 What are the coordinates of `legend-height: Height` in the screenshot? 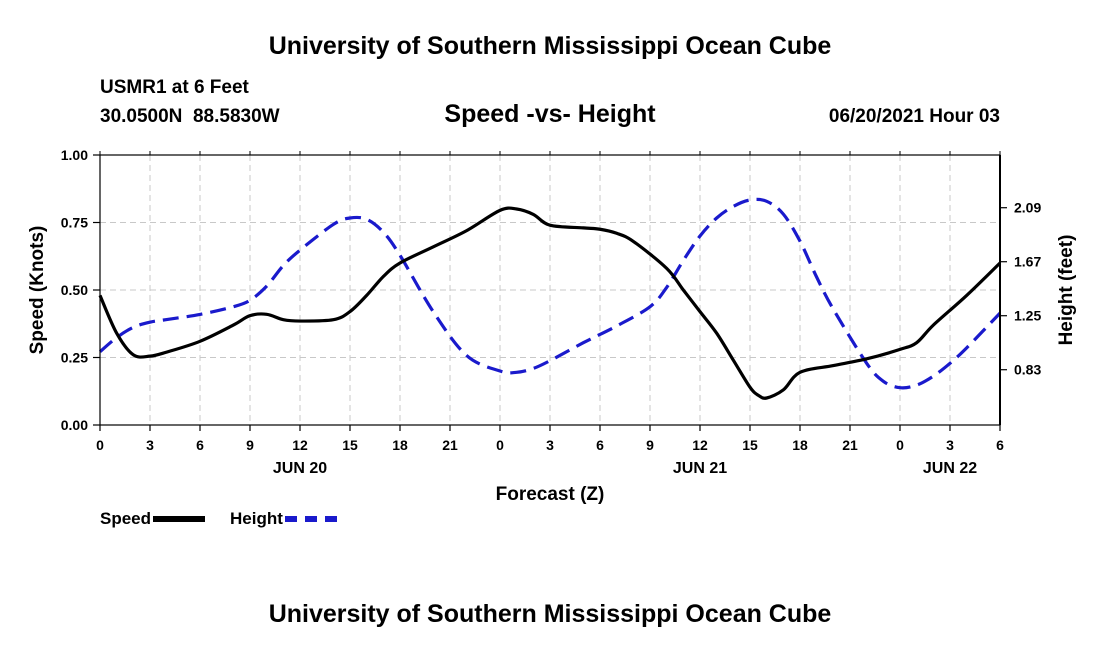 It's located at (283, 519).